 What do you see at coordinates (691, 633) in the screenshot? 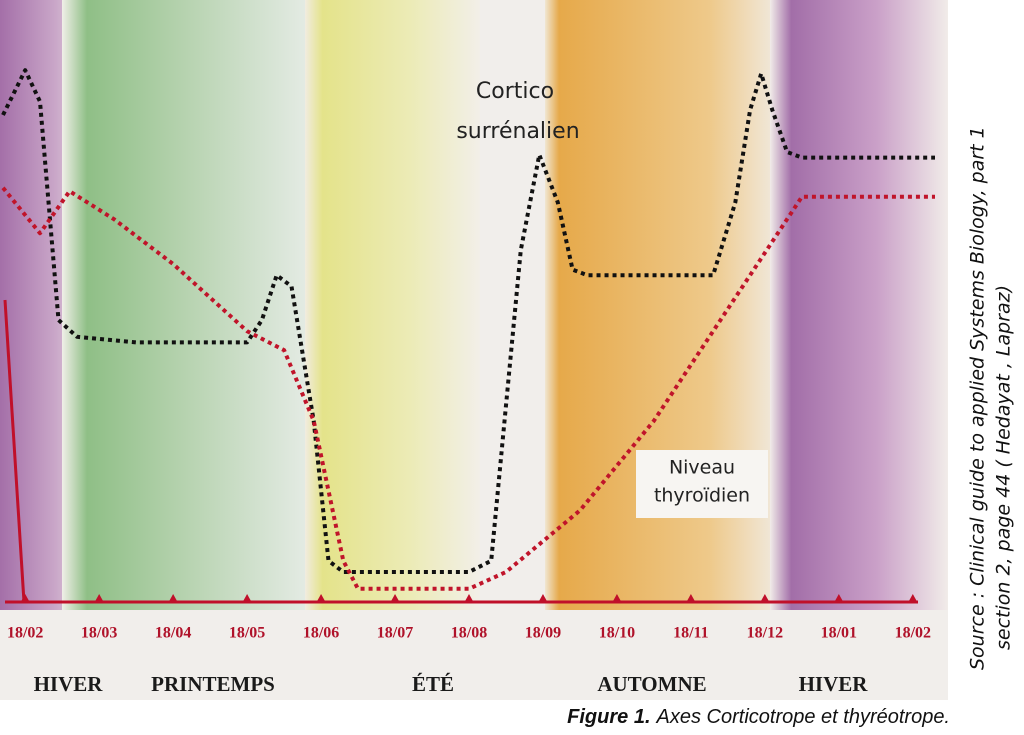
I see `x-tick-label: 18/11` at bounding box center [691, 633].